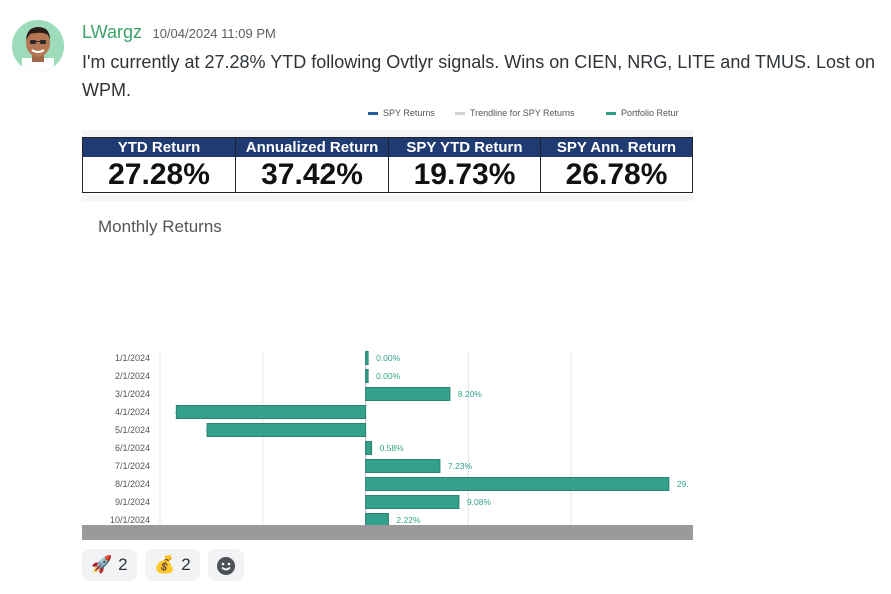  Describe the element at coordinates (408, 520) in the screenshot. I see `data-label: 2.22%` at that location.